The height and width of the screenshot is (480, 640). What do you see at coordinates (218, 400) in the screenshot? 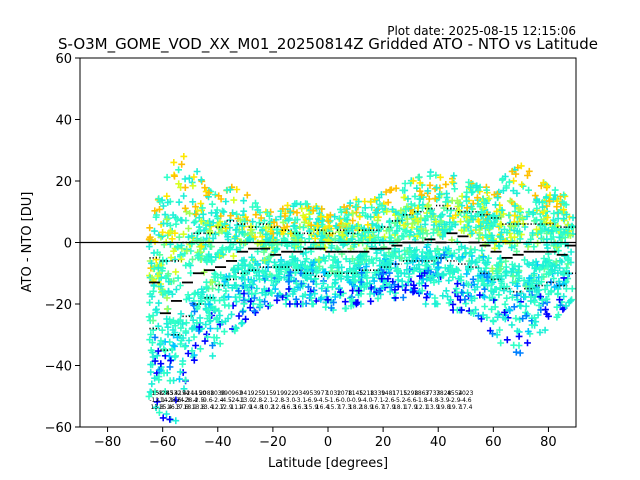
I see `bin-stat-label: -2.4` at bounding box center [218, 400].